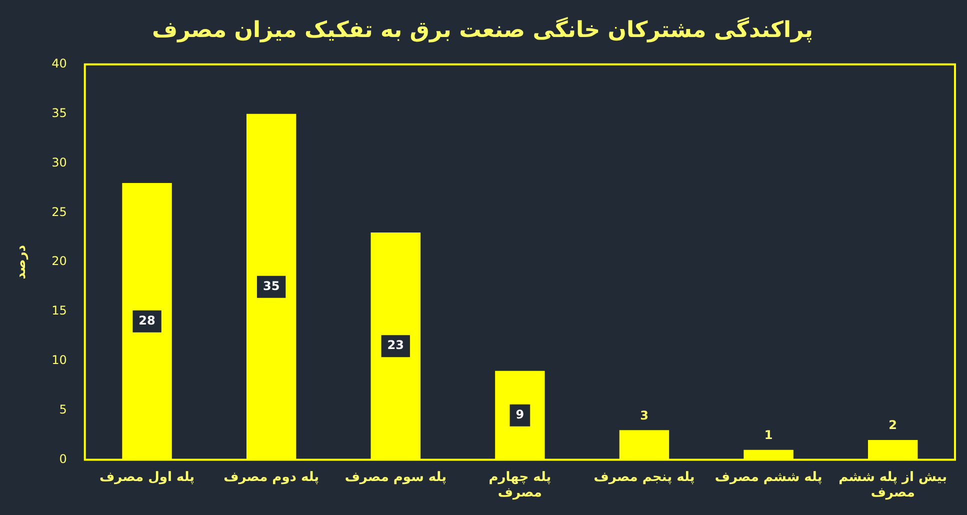 This screenshot has height=515, width=967. Describe the element at coordinates (768, 435) in the screenshot. I see `data-label: 1` at that location.